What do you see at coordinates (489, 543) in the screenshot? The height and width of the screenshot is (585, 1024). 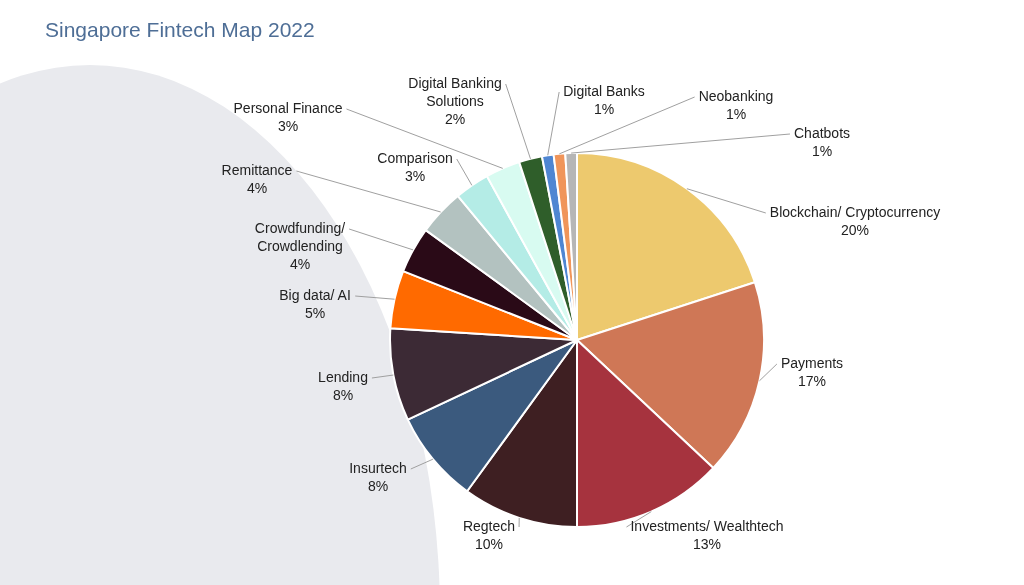 I see `data-label: 10%` at bounding box center [489, 543].